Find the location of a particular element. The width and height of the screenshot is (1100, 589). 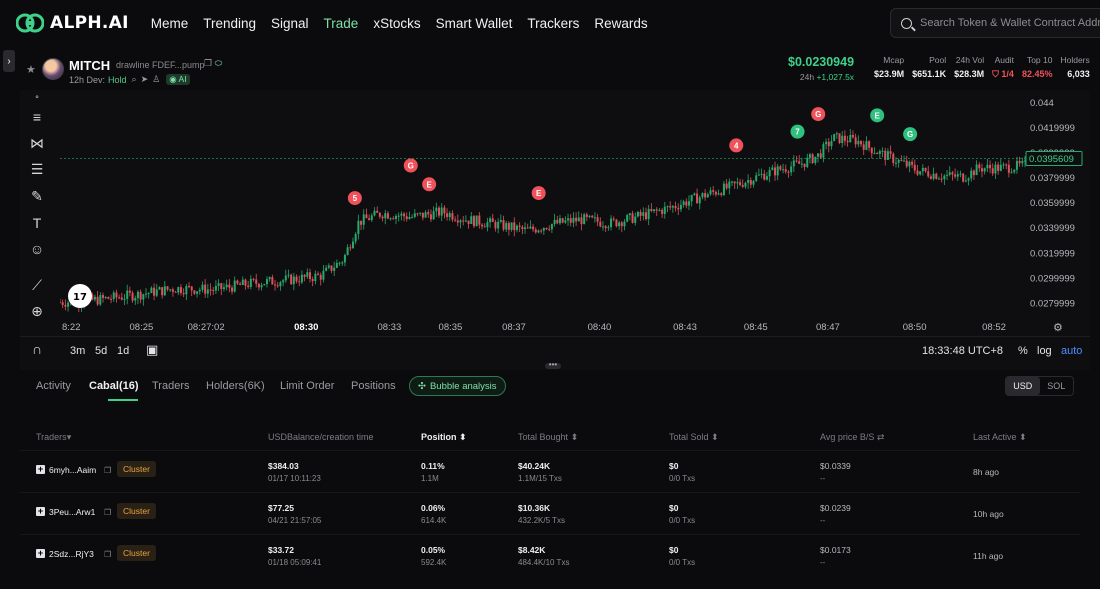

currency-sol: SOL is located at coordinates (1056, 386).